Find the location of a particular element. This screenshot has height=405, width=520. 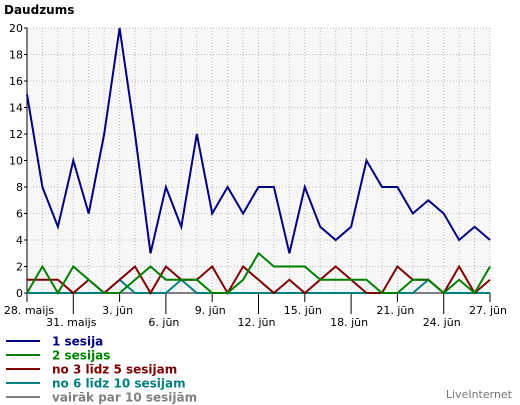

x-tick-label: 18. jūn is located at coordinates (349, 322).